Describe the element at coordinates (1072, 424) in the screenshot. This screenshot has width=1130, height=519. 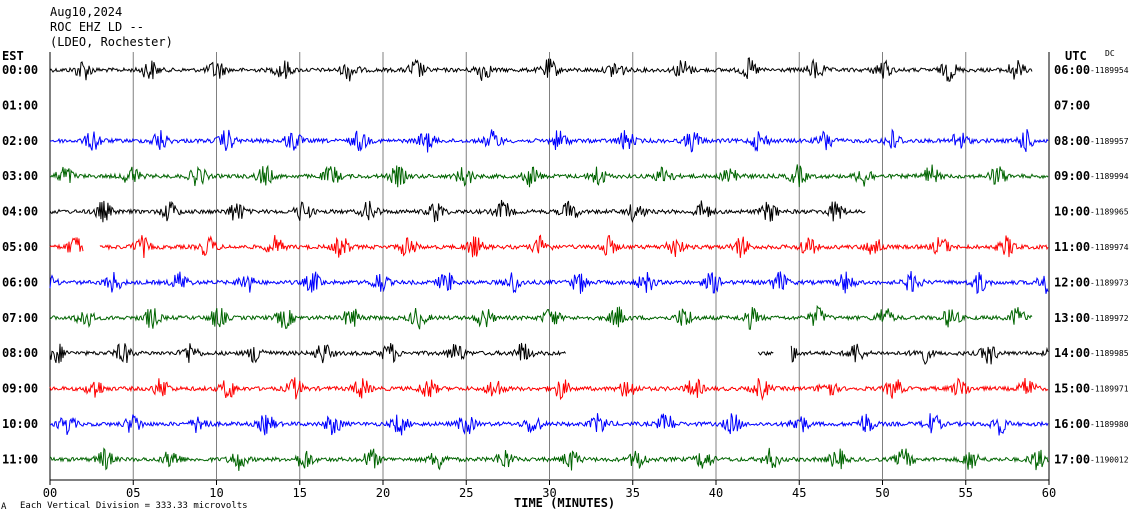
I see `row-label-utc: 16:00` at that location.